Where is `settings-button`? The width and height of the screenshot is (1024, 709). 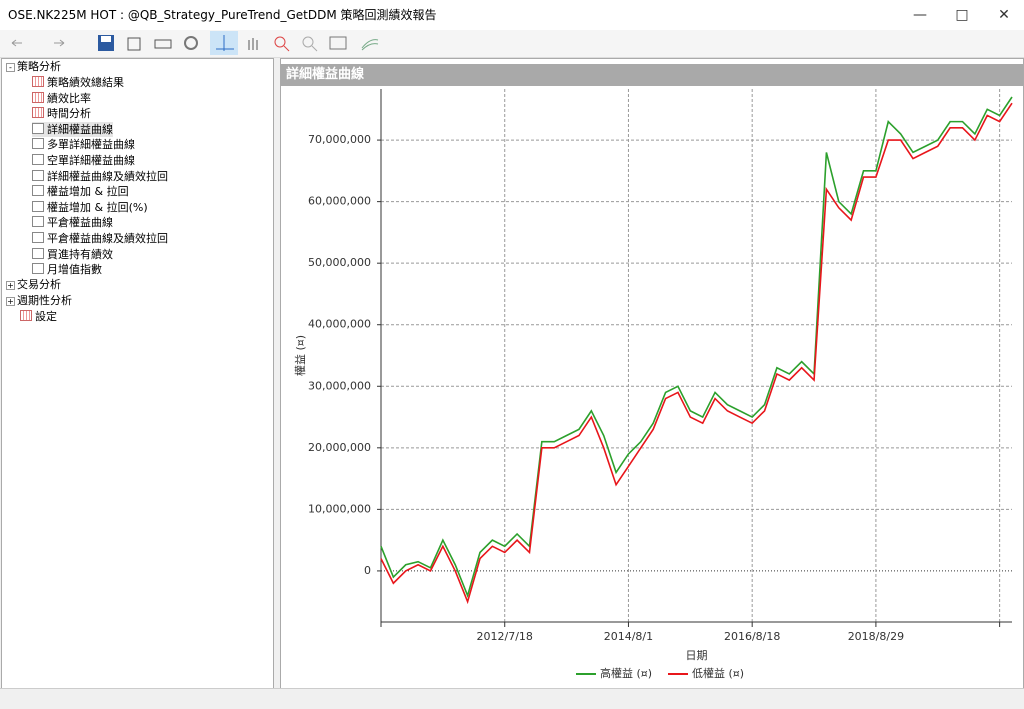
settings-button is located at coordinates (191, 43).